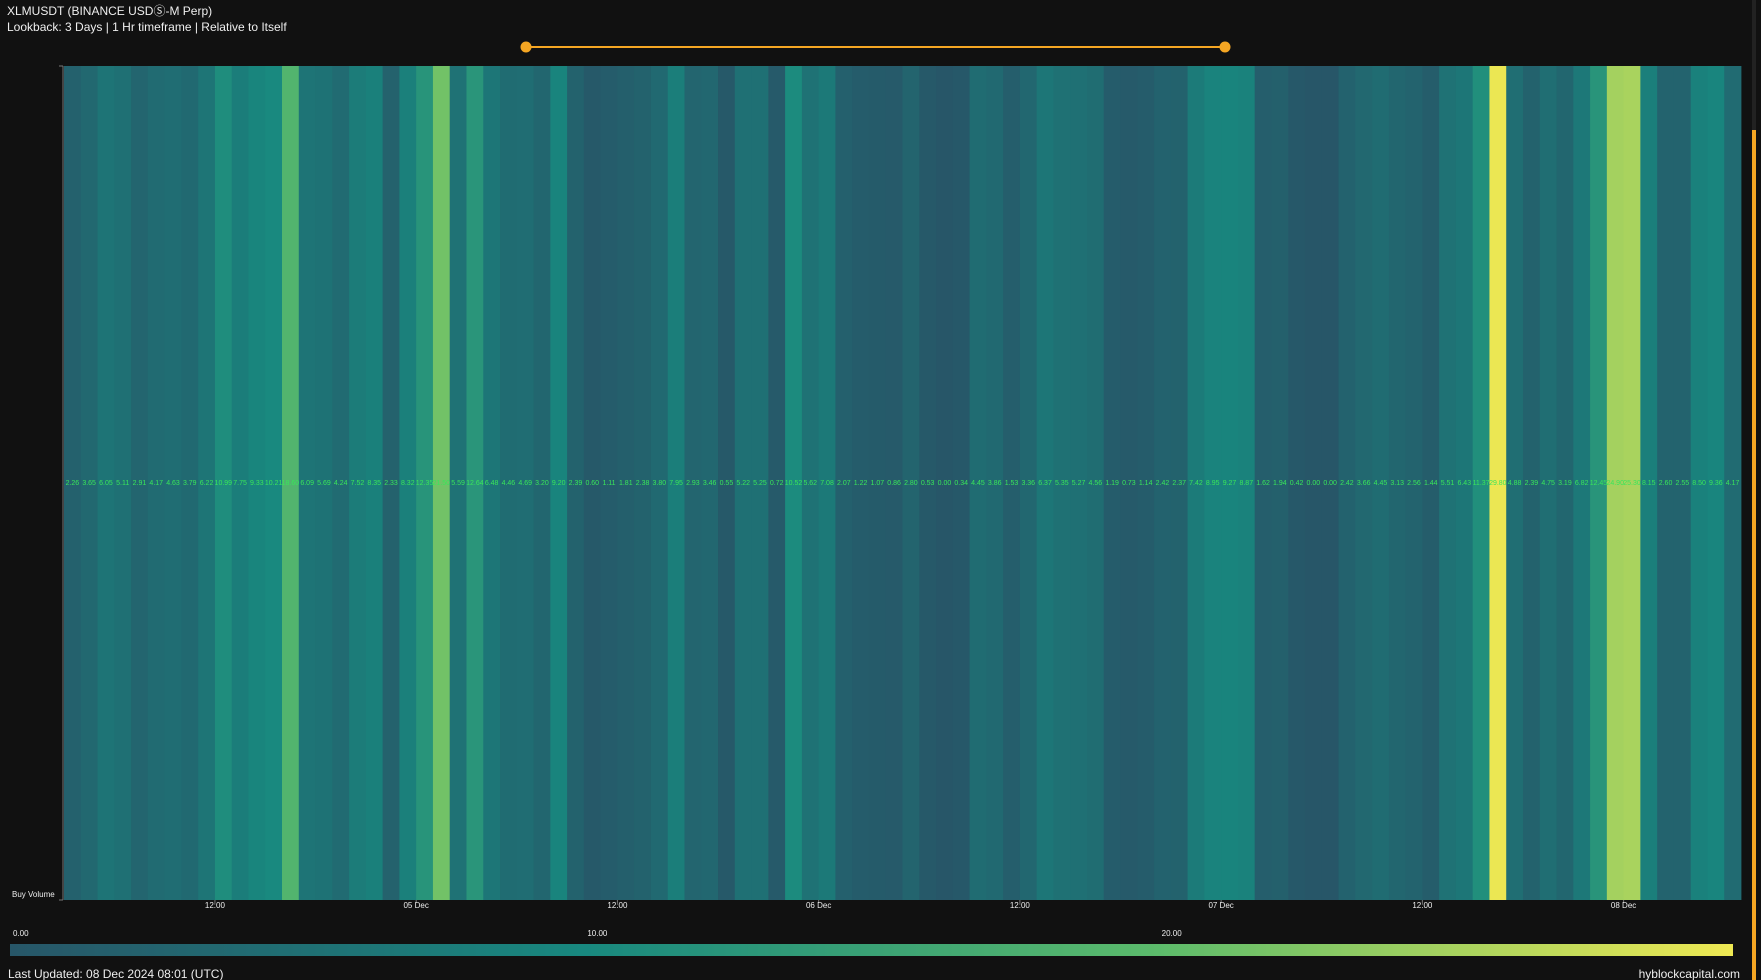  I want to click on value-label: 2.07, so click(844, 483).